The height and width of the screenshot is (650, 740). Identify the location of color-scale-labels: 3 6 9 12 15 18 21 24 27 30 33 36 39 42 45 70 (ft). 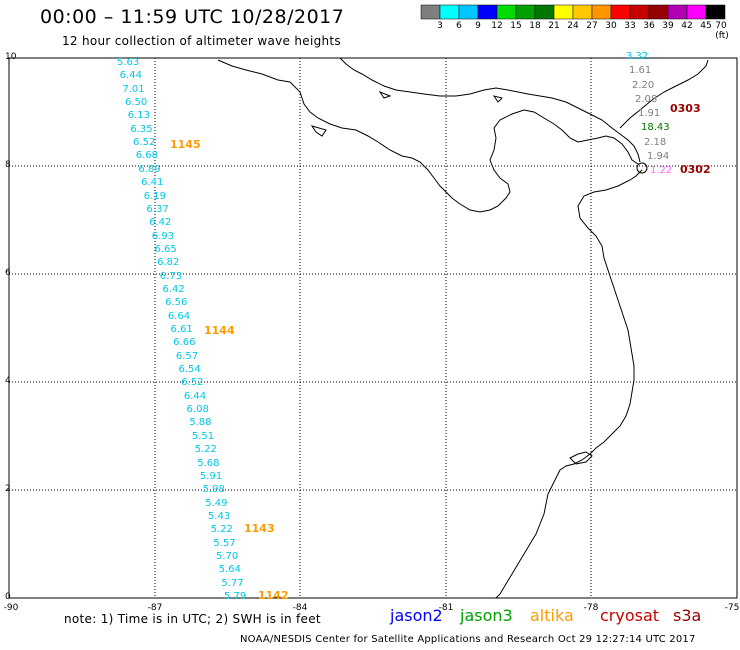
(575, 31).